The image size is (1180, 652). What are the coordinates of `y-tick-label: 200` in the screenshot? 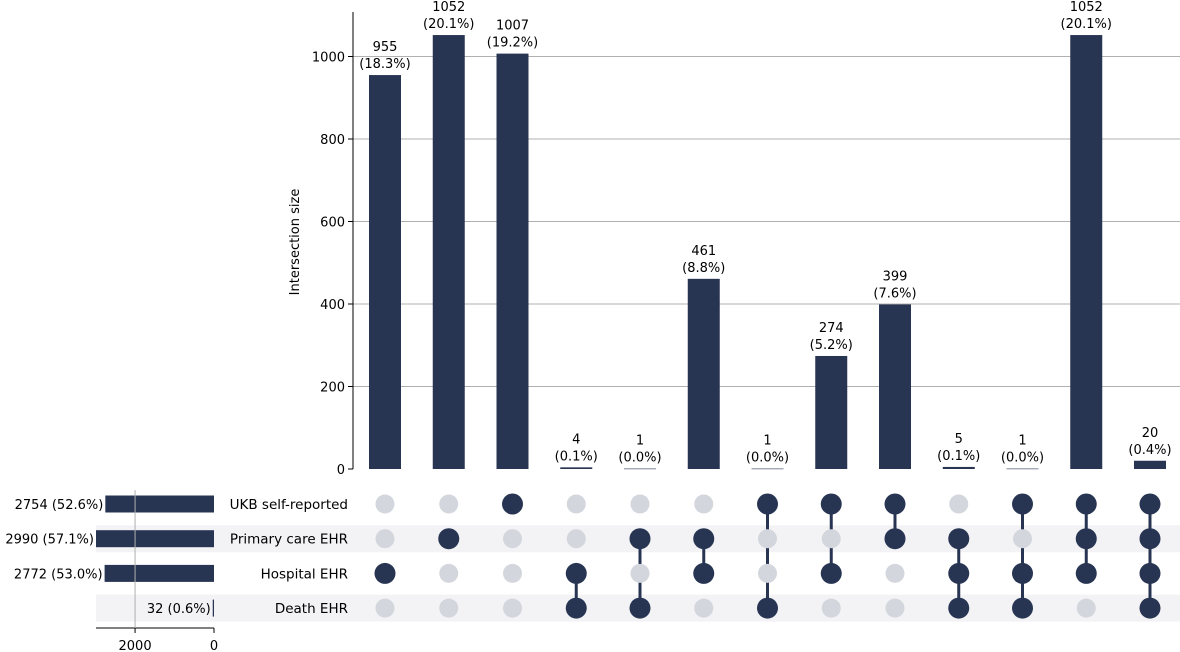 It's located at (332, 388).